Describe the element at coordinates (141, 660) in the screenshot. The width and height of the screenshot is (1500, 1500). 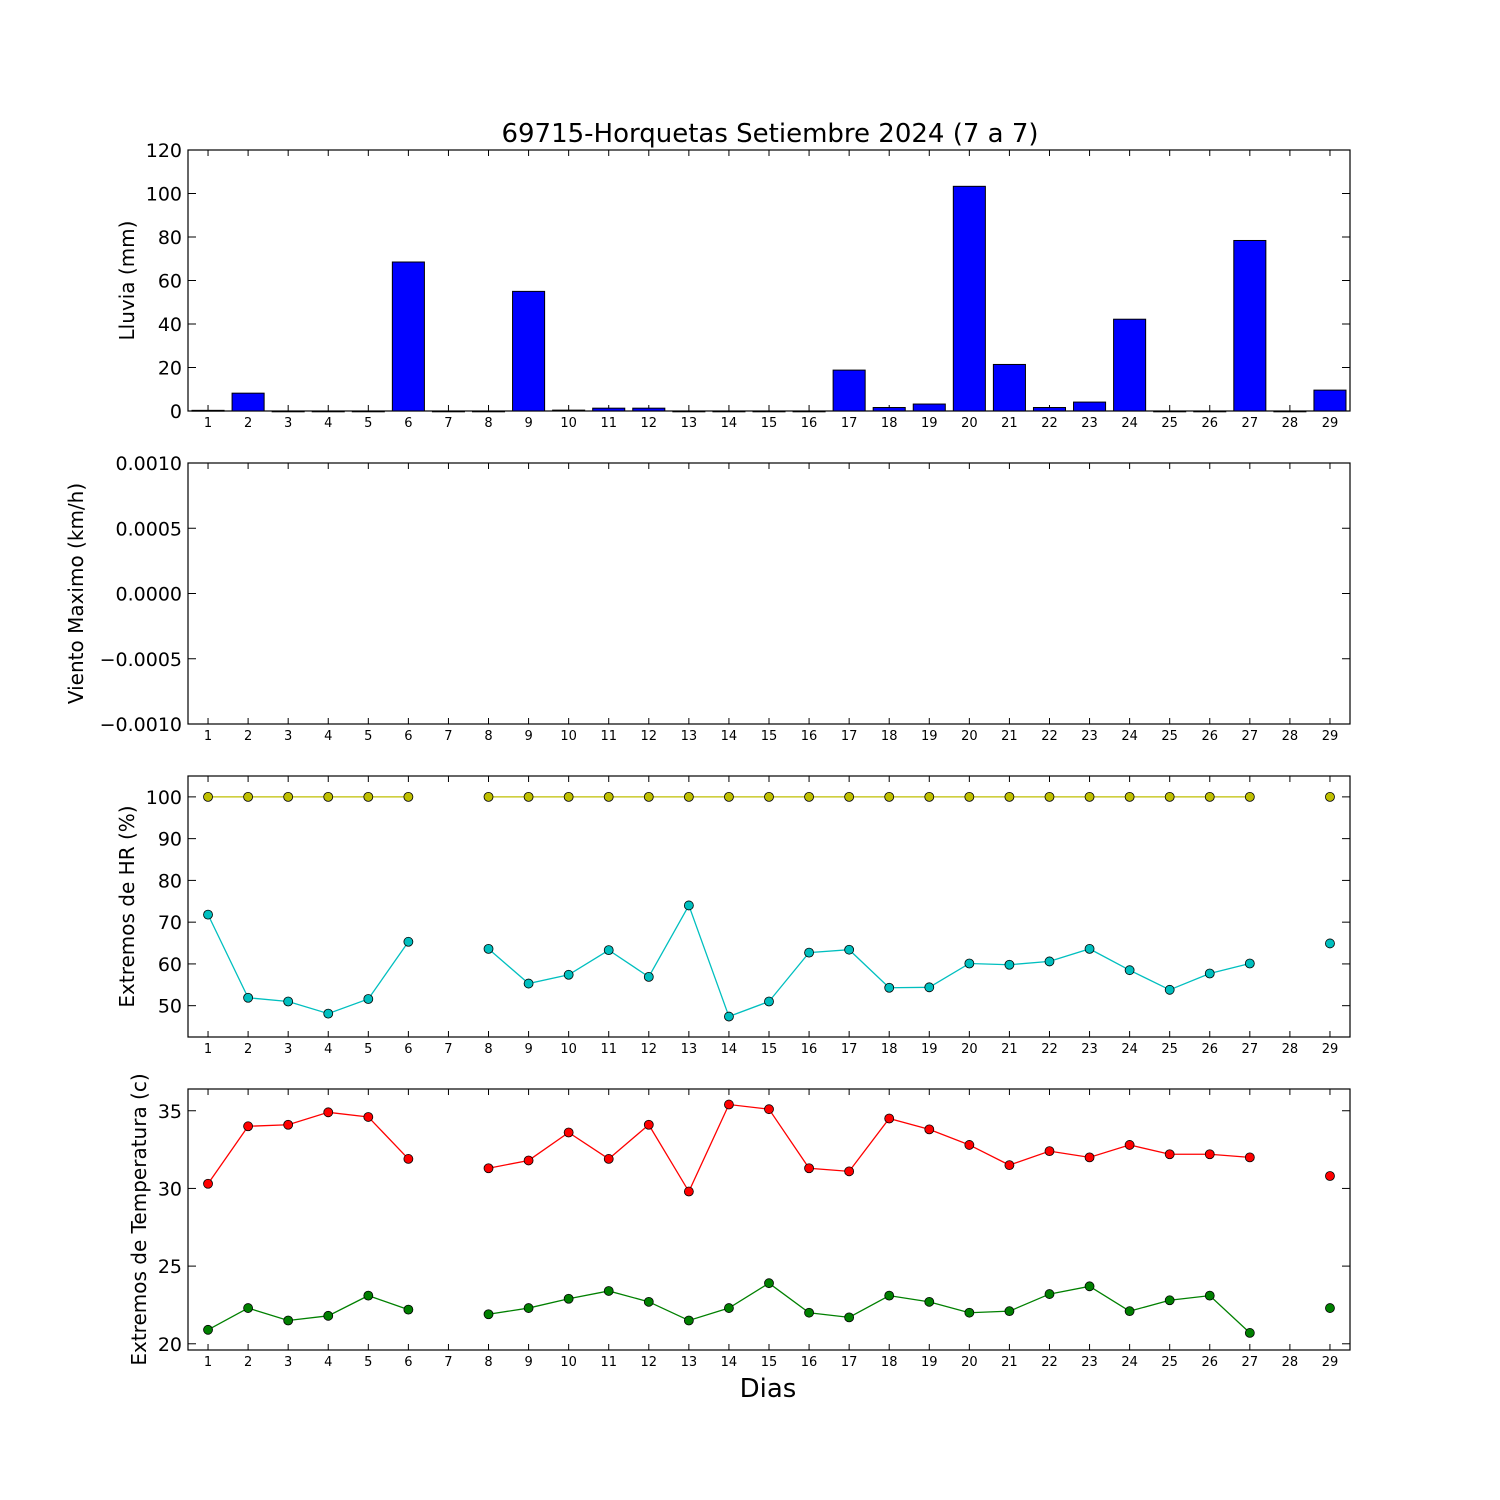
I see `wind-ytick-label: −0.0005` at that location.